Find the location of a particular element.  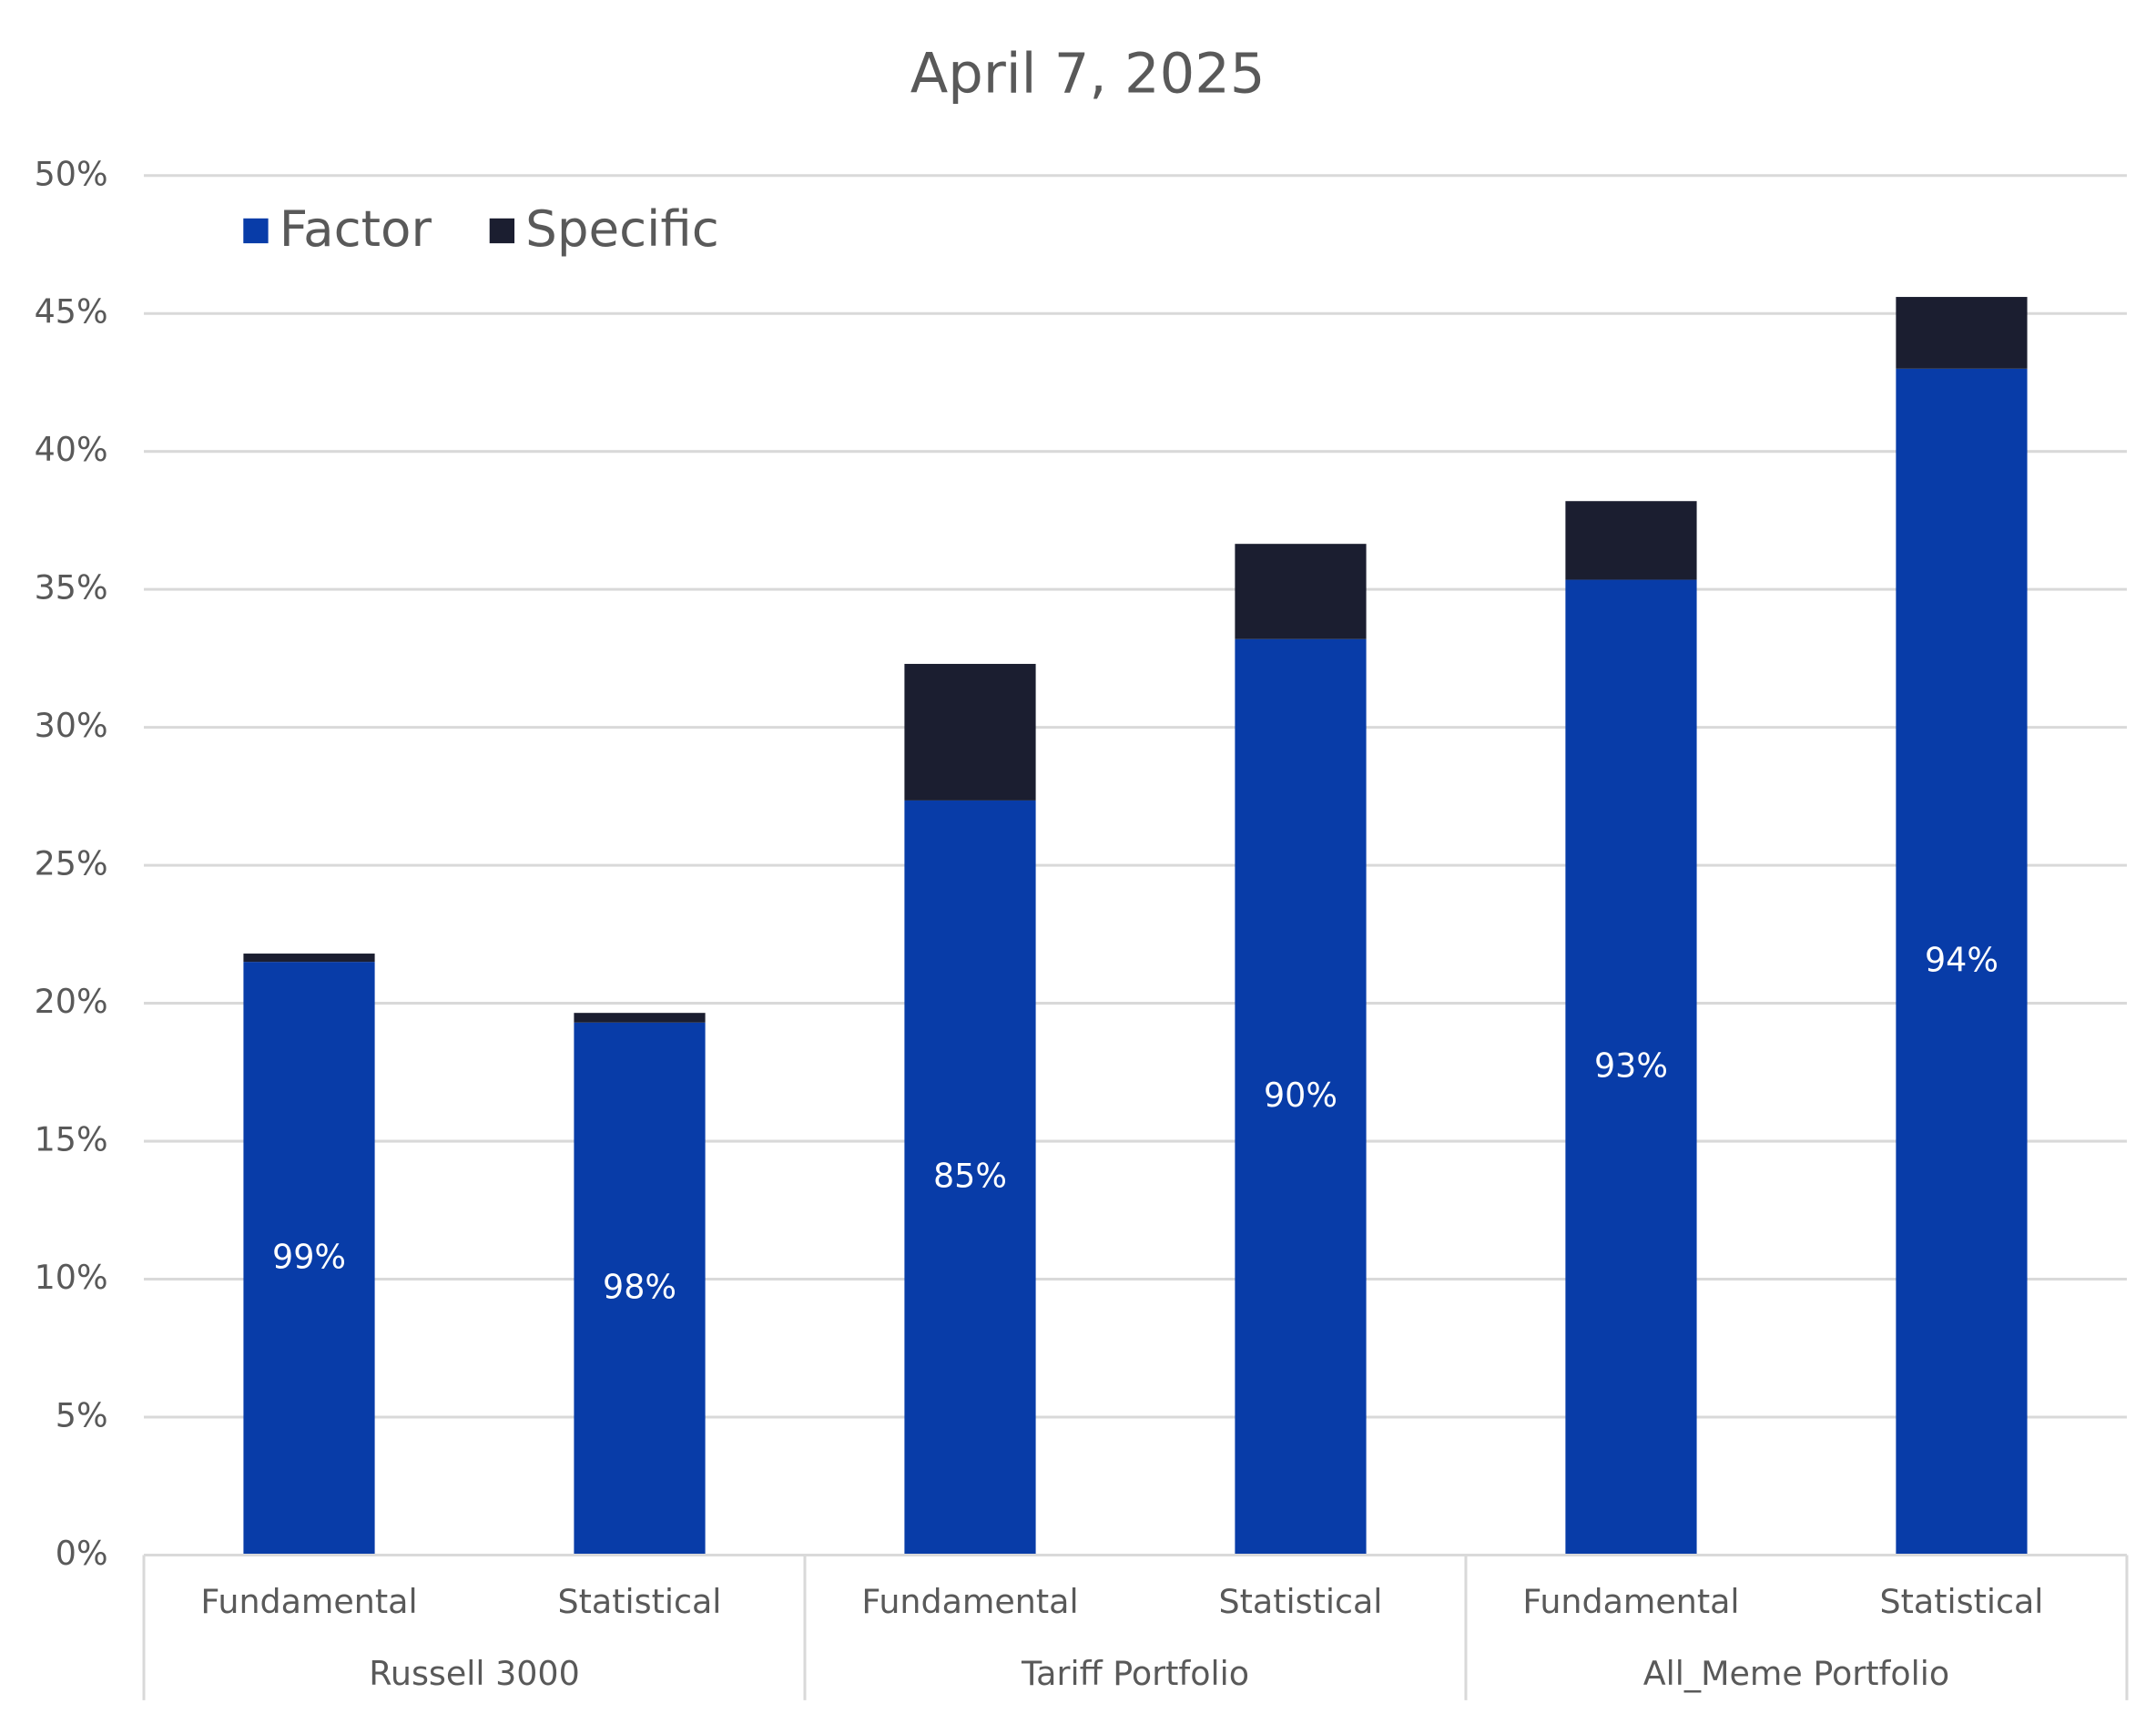

y-tick-label: 35% is located at coordinates (72, 587).